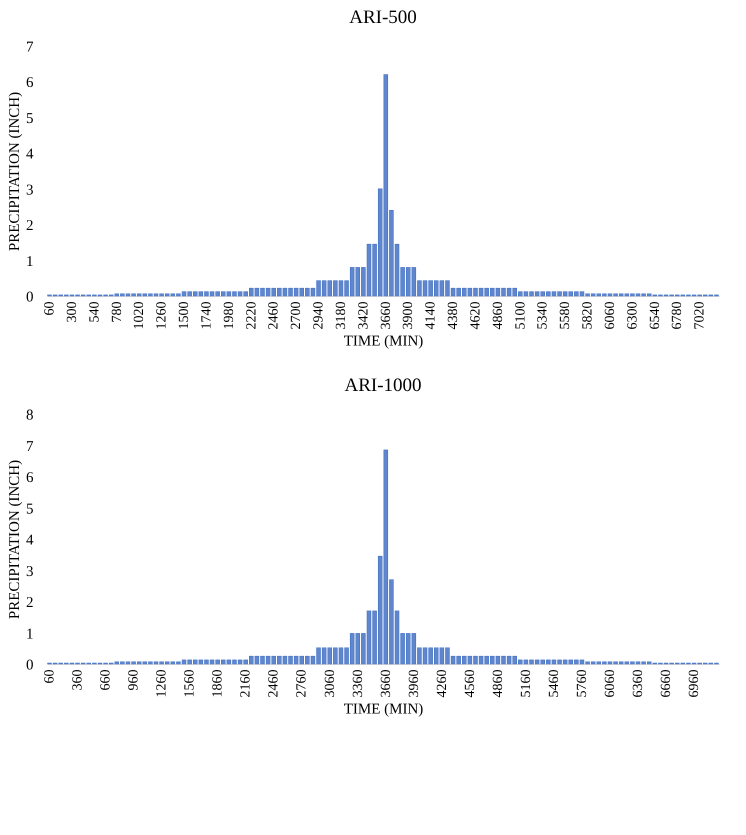 This screenshot has height=835, width=746. What do you see at coordinates (476, 316) in the screenshot?
I see `x-tick-label: 4620` at bounding box center [476, 316].